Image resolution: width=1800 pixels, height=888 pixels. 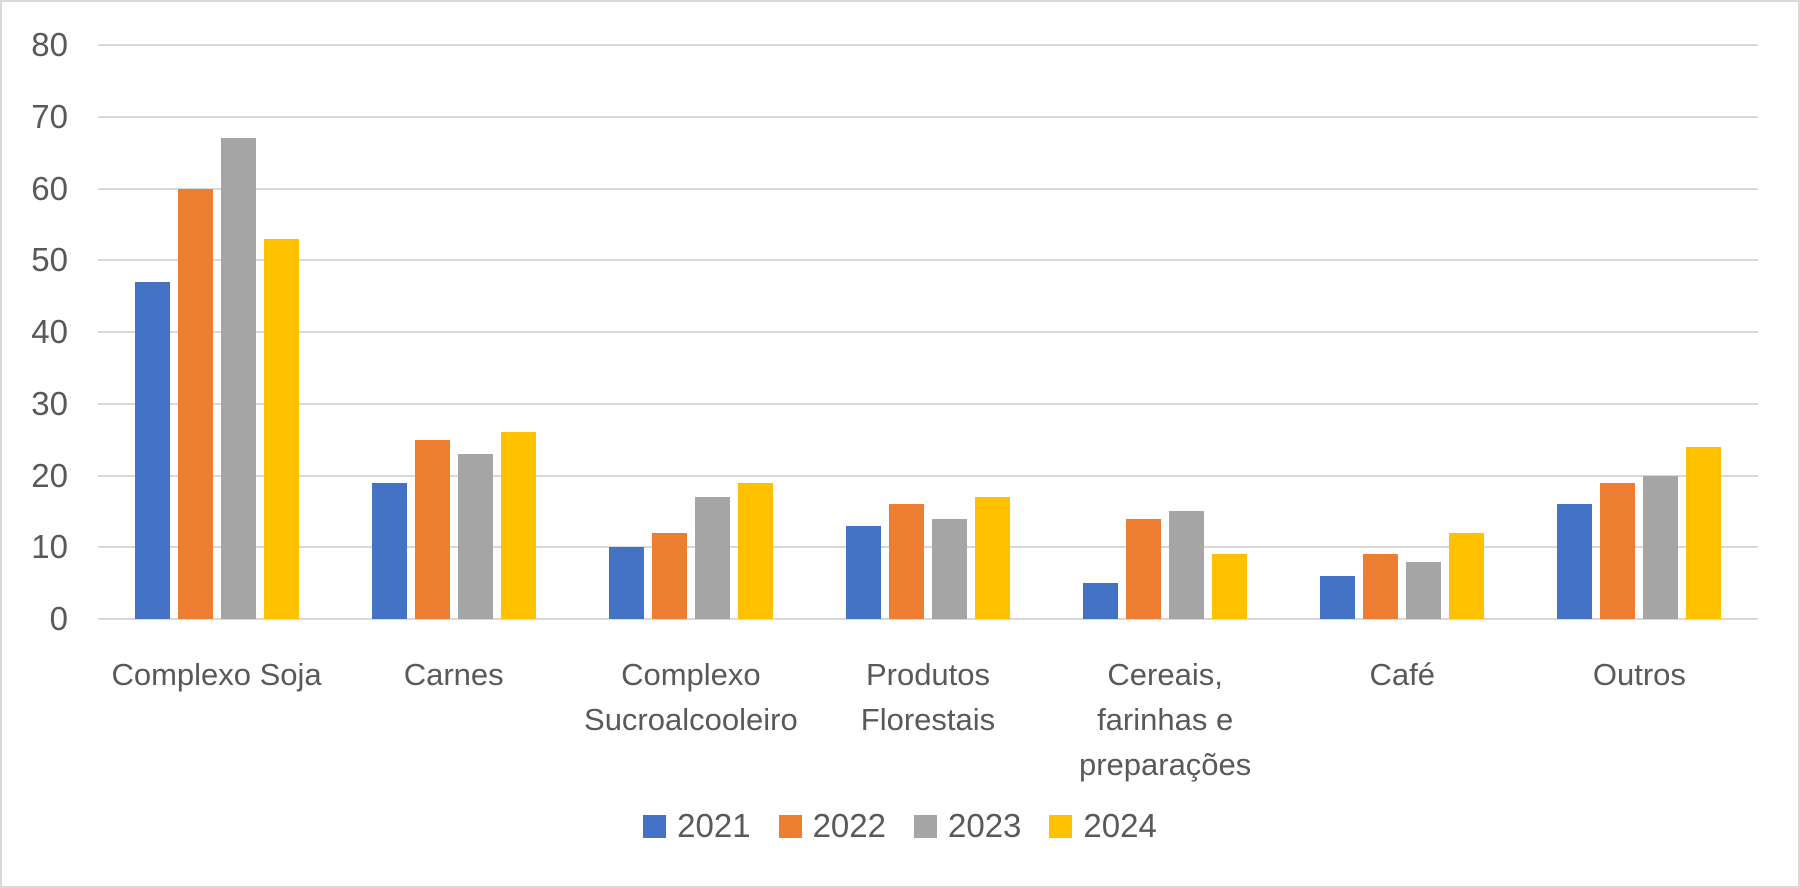 What do you see at coordinates (985, 825) in the screenshot?
I see `legend-label-2023: 2023` at bounding box center [985, 825].